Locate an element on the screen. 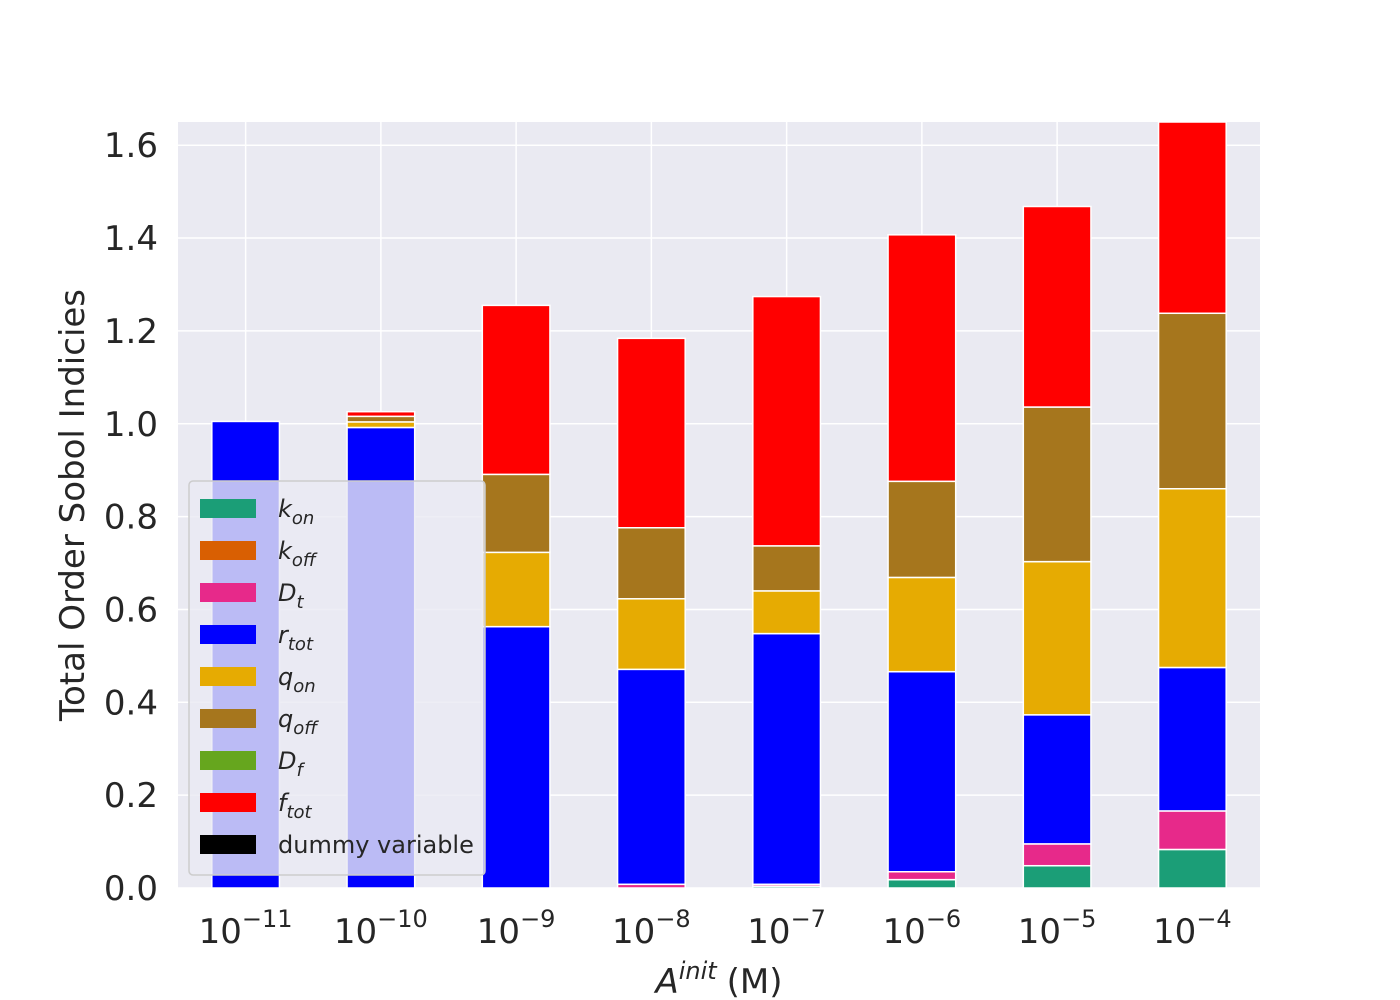 The width and height of the screenshot is (1400, 1000). y-tick-label: 1.2 is located at coordinates (131, 332).